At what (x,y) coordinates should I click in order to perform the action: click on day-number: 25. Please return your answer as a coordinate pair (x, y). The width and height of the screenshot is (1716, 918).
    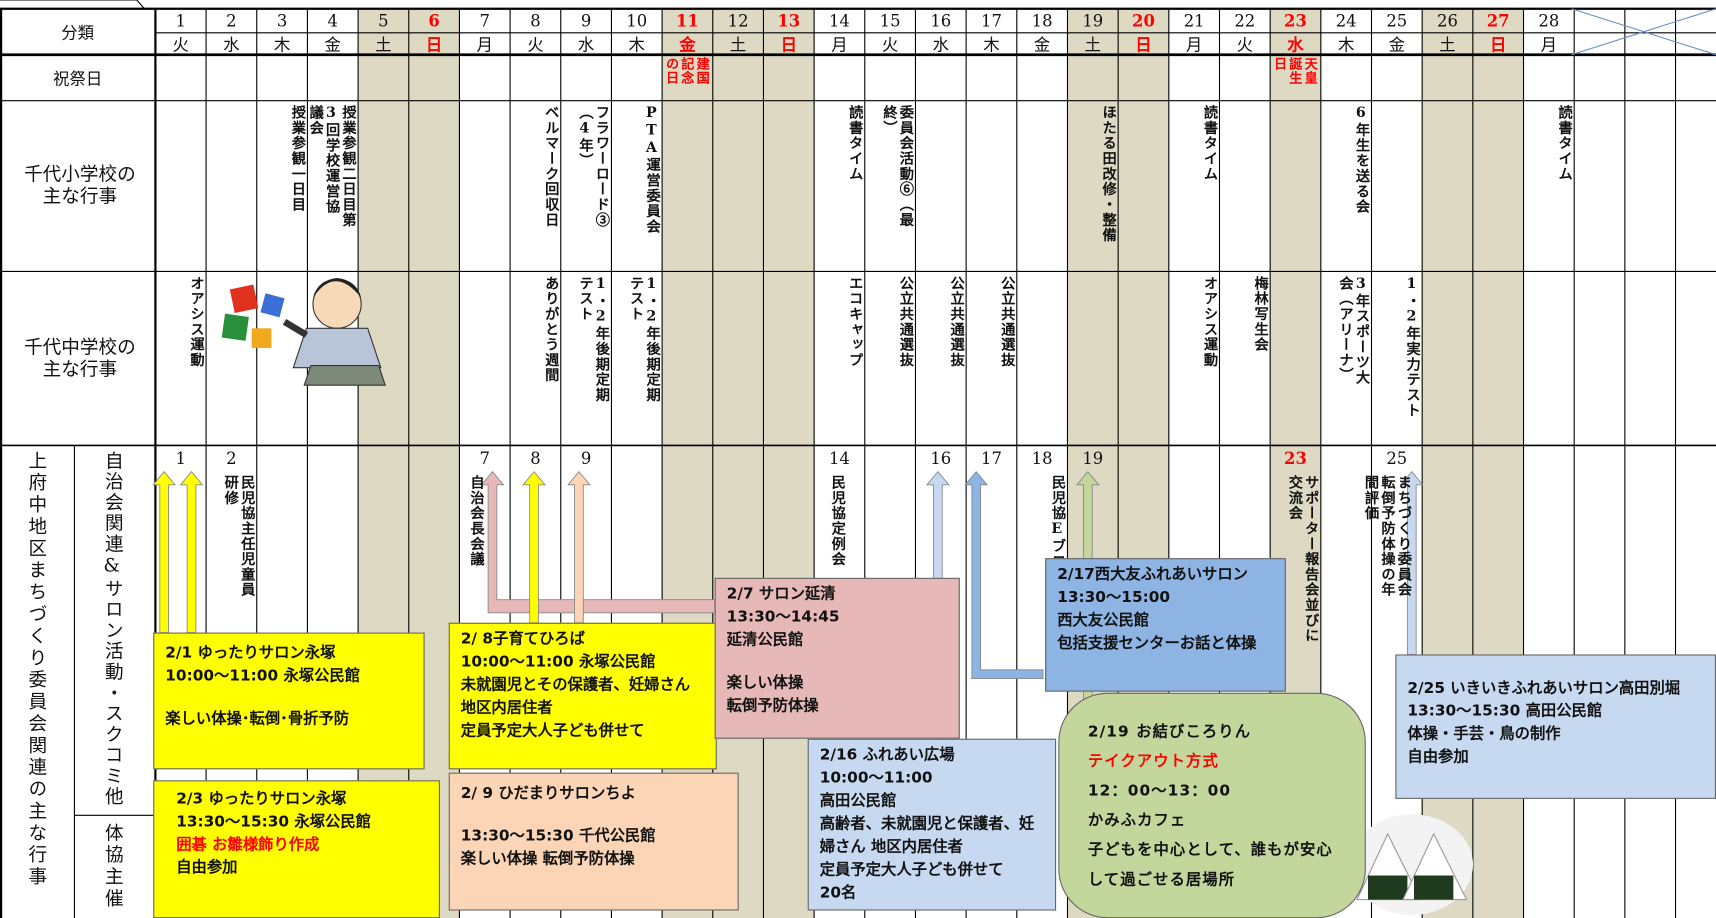
    Looking at the image, I should click on (1397, 20).